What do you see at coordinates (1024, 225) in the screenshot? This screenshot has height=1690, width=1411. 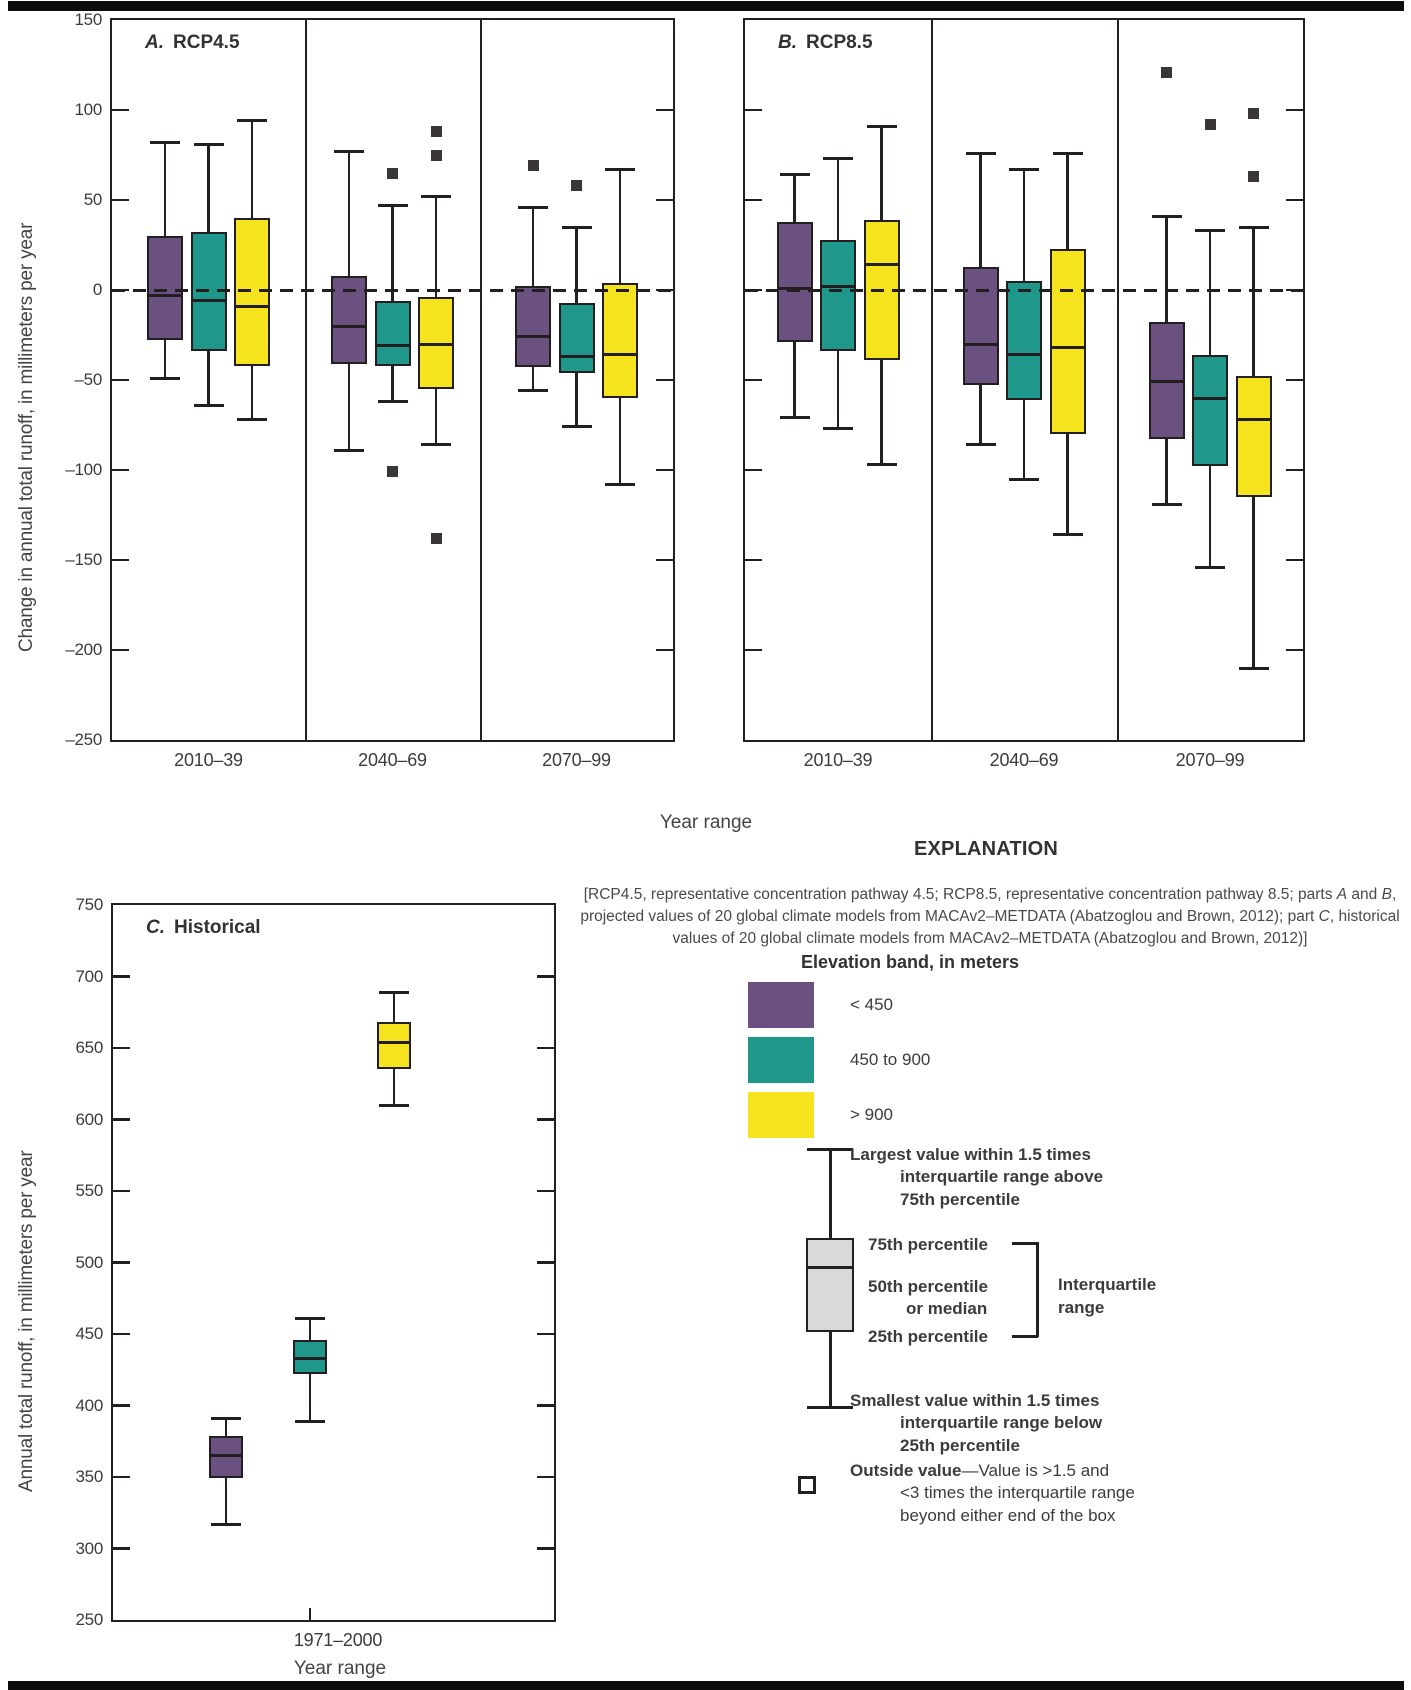 I see `whisker-upper-B-teal-2040–69` at bounding box center [1024, 225].